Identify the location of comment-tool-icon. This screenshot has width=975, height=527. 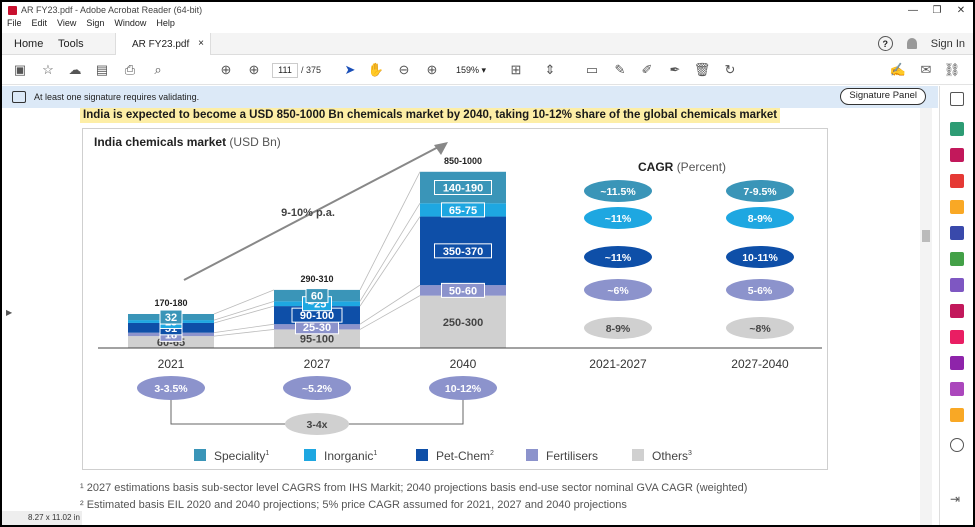
(957, 207).